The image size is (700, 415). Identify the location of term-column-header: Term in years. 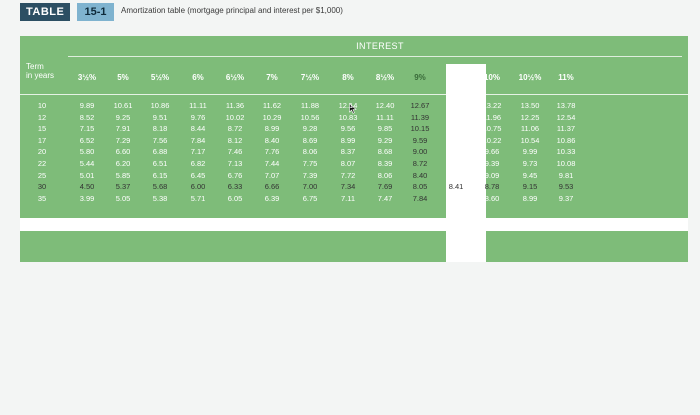
(40, 71).